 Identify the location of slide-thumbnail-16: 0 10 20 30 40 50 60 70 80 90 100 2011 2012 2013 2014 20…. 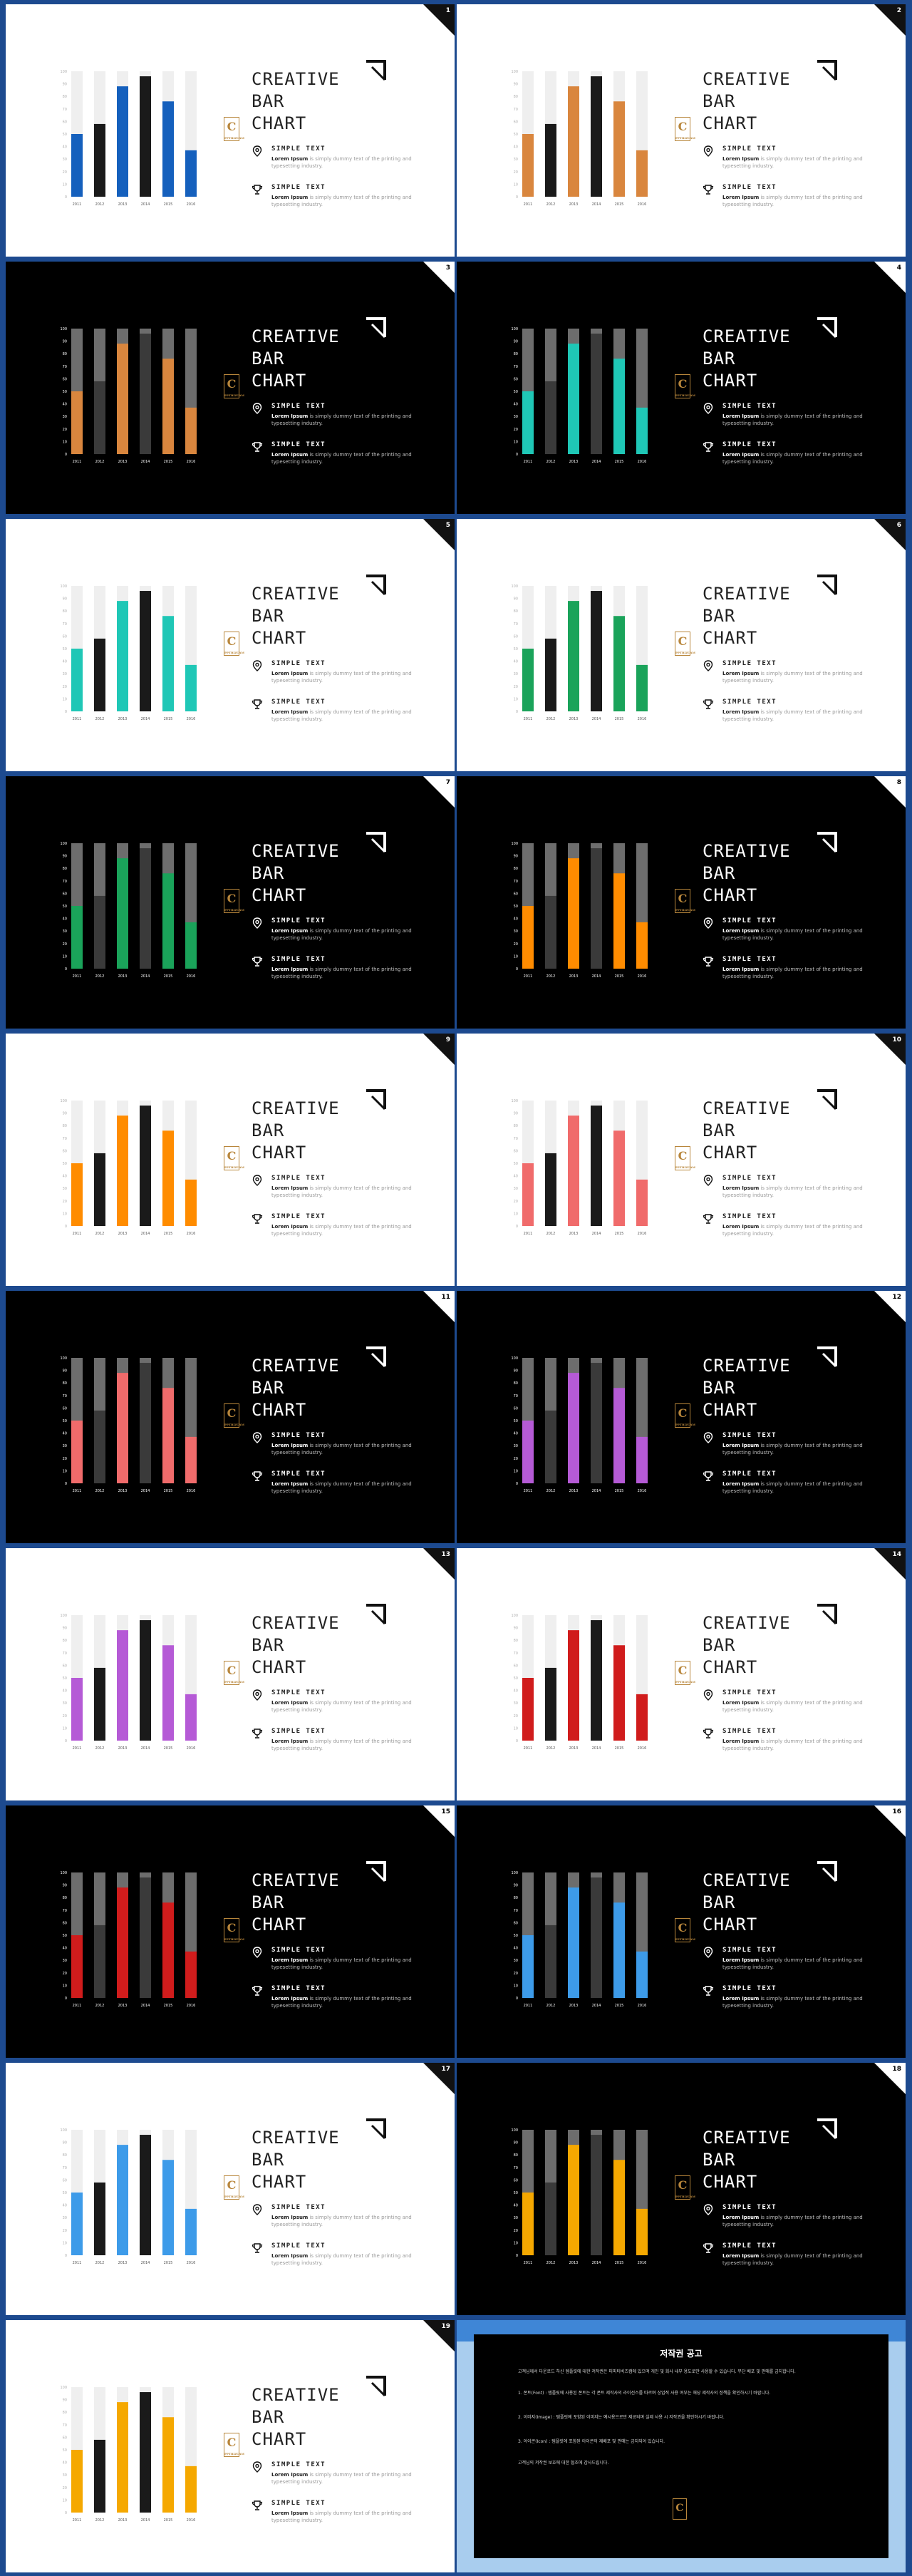
(681, 1931).